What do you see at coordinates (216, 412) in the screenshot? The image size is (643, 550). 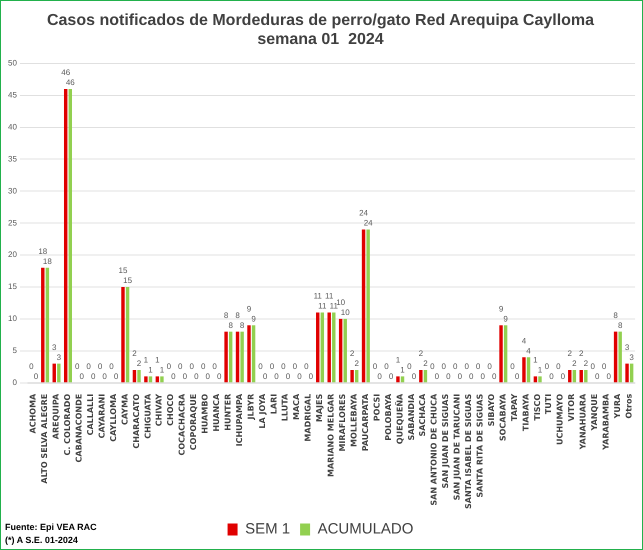 I see `x-tick-label: HUANCA` at bounding box center [216, 412].